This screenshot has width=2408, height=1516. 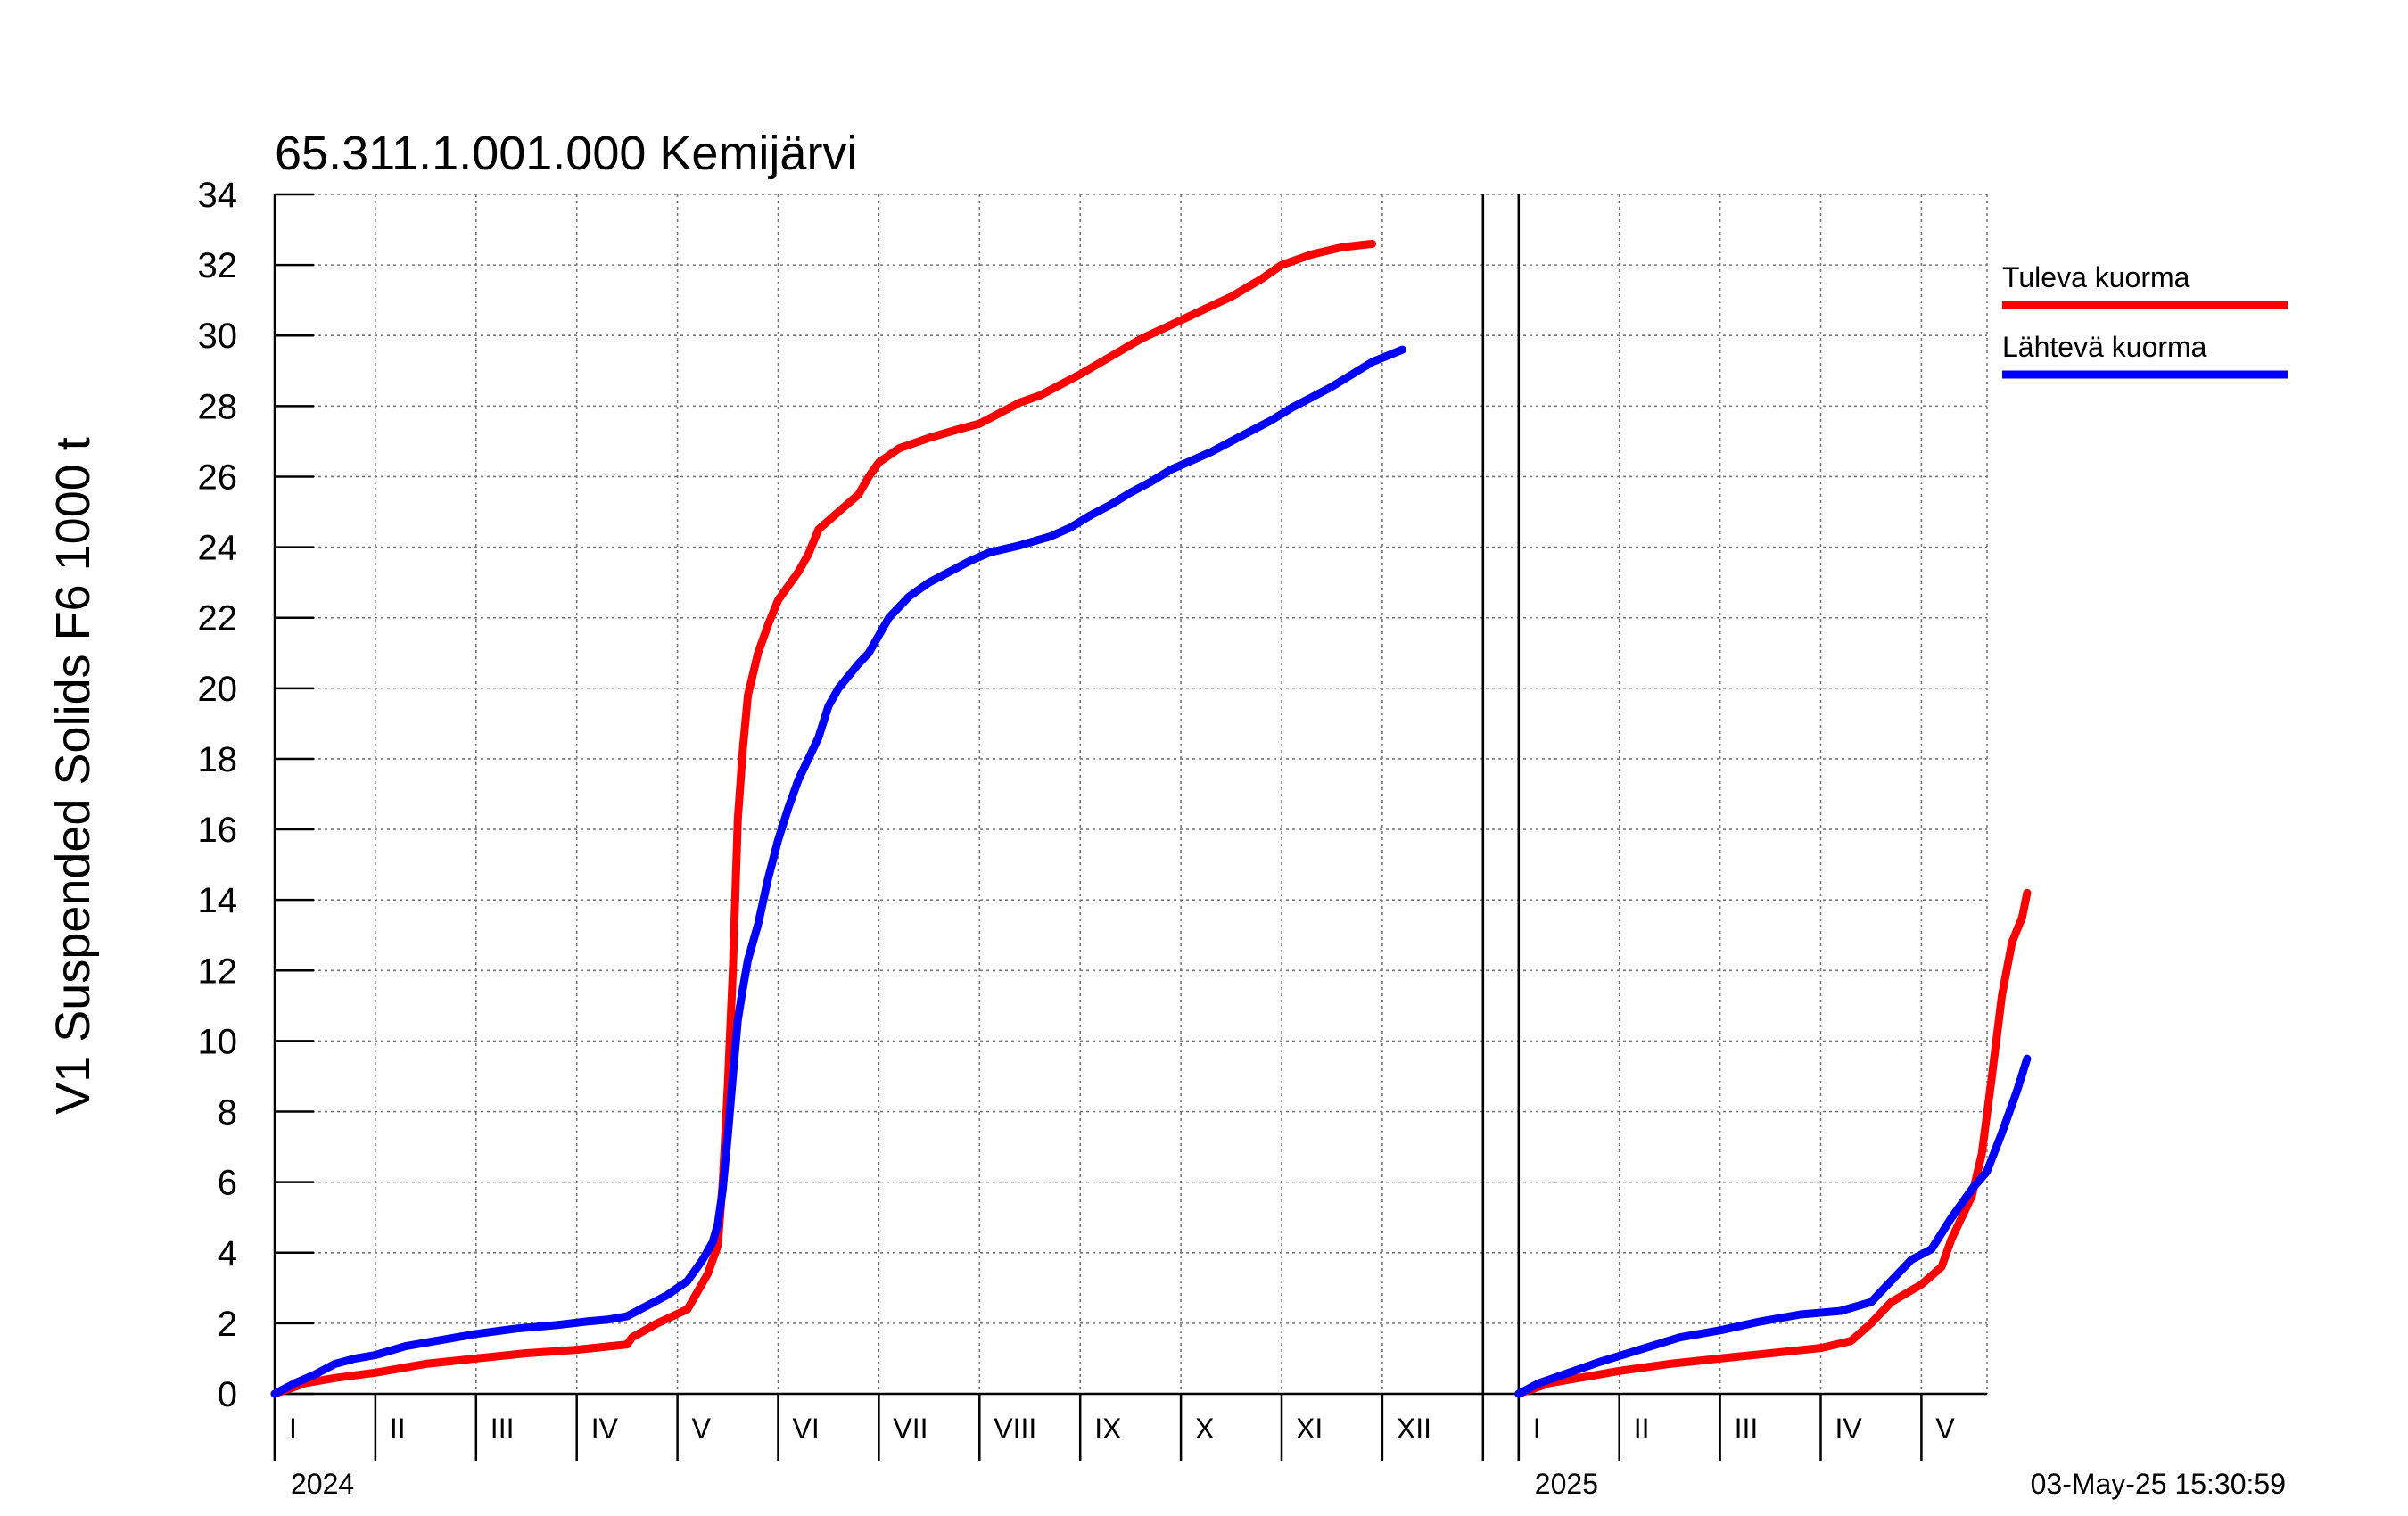 What do you see at coordinates (218, 477) in the screenshot?
I see `y-tick-label: 26` at bounding box center [218, 477].